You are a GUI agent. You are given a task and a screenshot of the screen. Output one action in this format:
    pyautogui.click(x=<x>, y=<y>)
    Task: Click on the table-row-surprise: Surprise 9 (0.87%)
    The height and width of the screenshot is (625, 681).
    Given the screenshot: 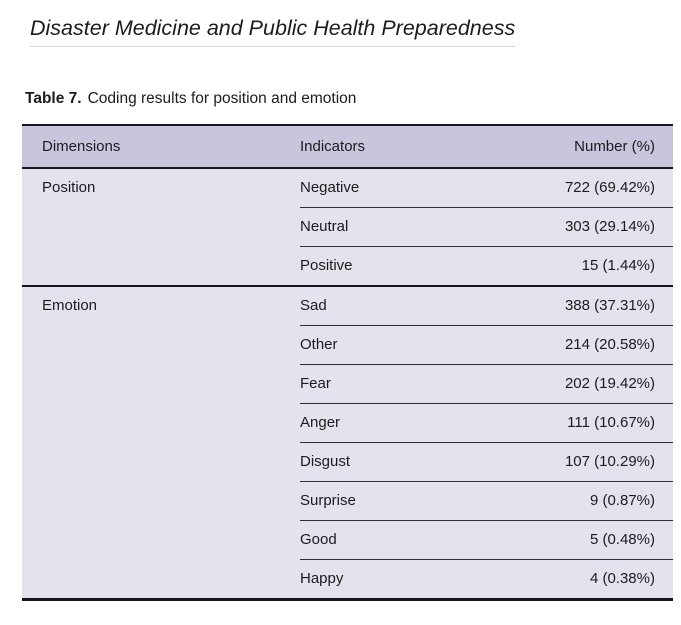 What is the action you would take?
    pyautogui.click(x=347, y=501)
    